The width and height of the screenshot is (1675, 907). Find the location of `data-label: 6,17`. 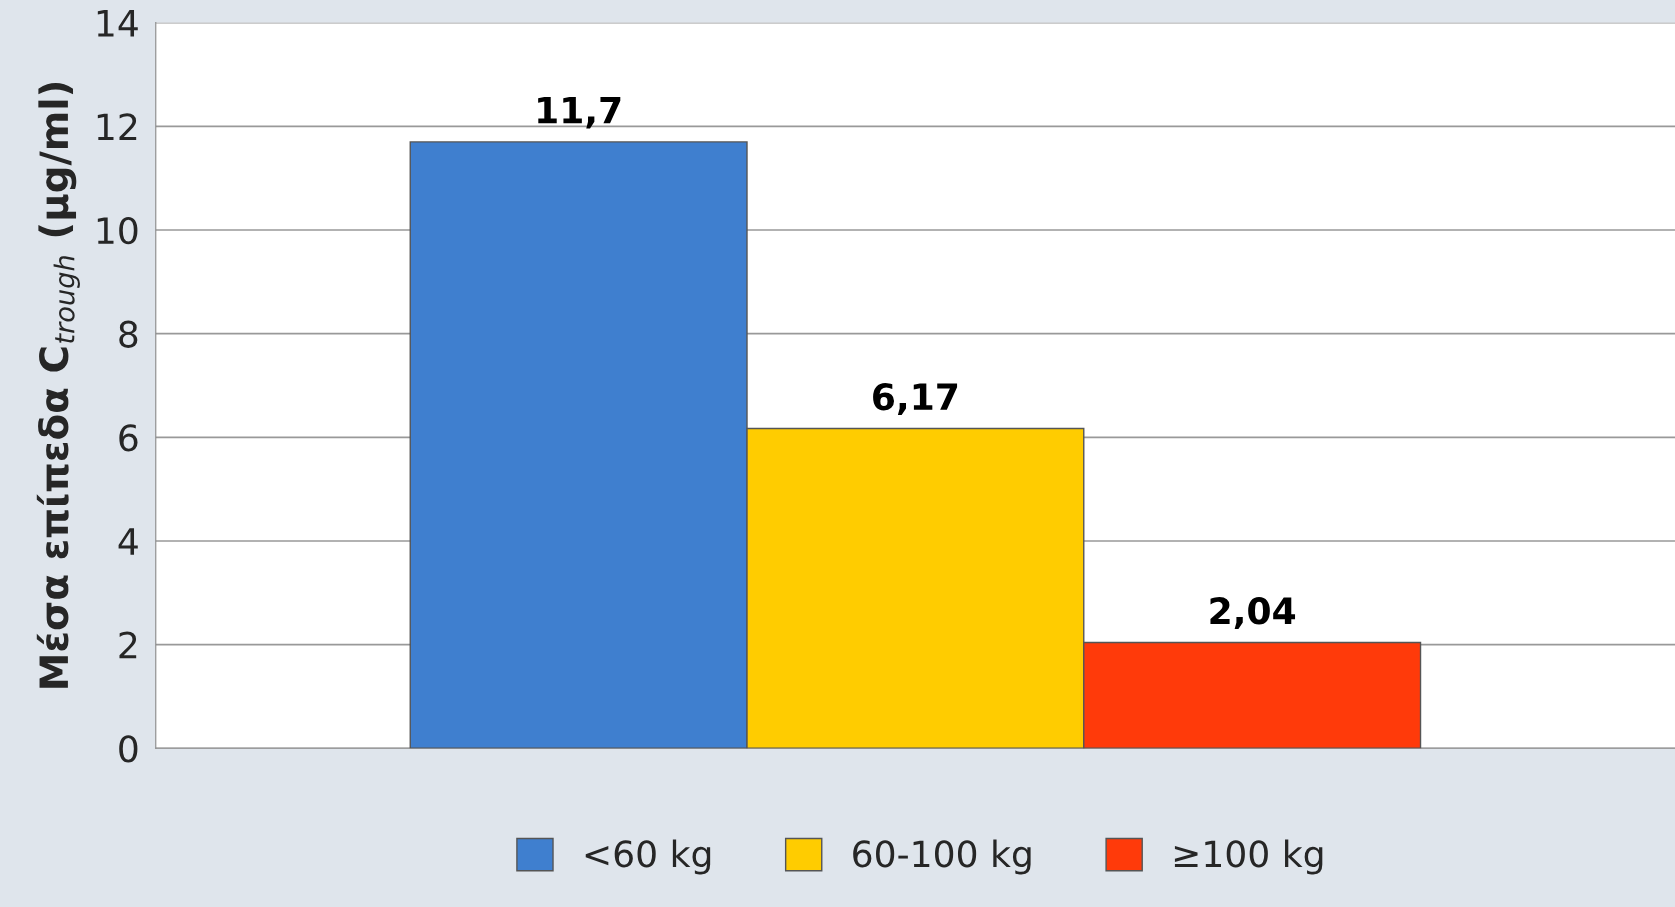

data-label: 6,17 is located at coordinates (915, 399).